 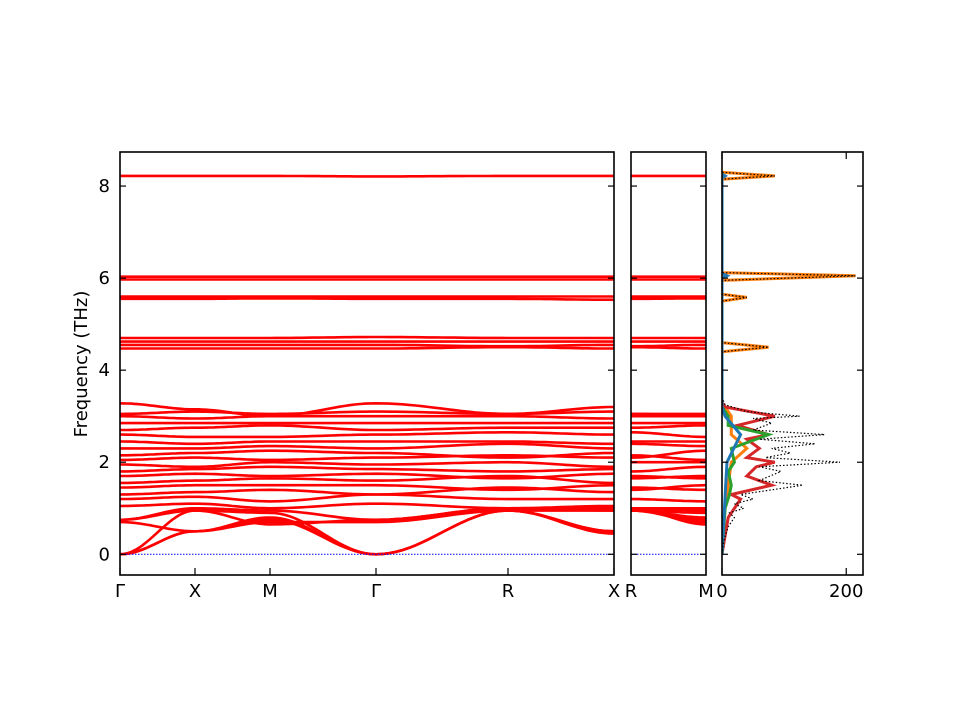 I want to click on dos-series-line, so click(x=789, y=363).